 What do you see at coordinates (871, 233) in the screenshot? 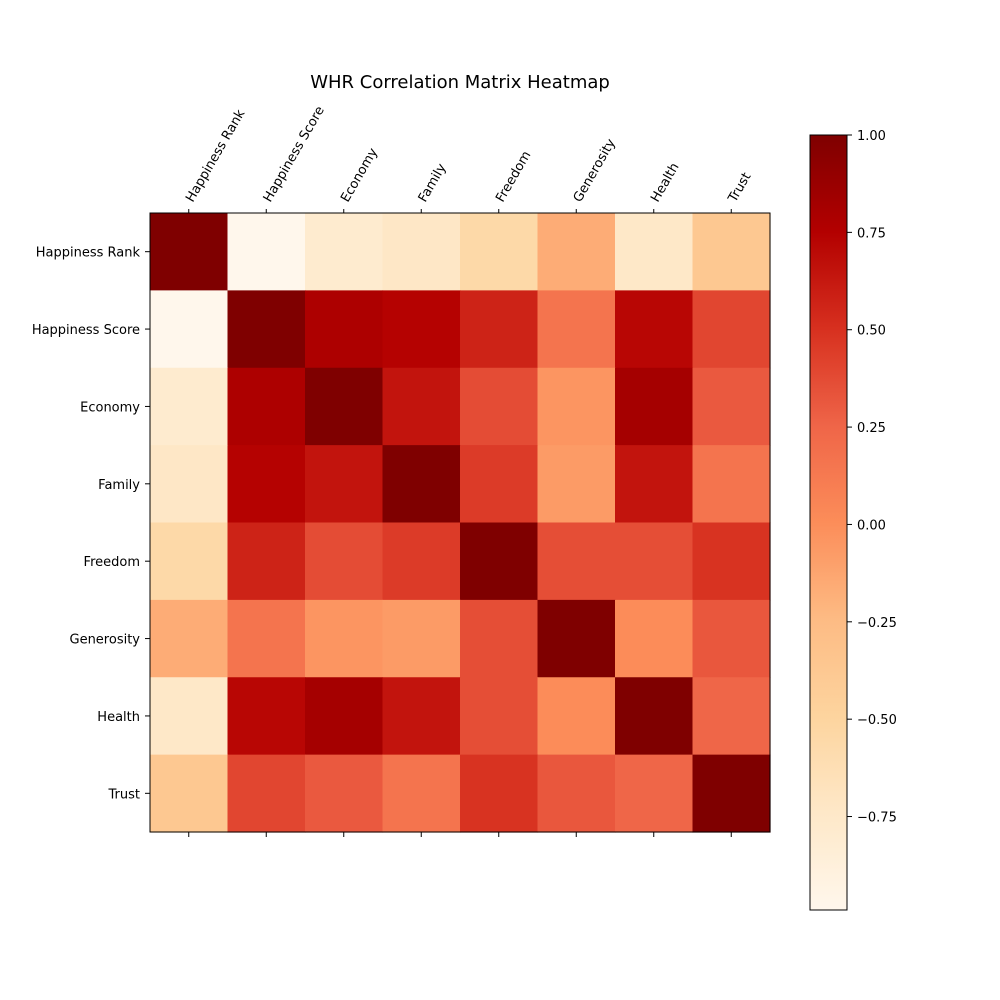
I see `colorbar-tick-label: 0.75` at bounding box center [871, 233].